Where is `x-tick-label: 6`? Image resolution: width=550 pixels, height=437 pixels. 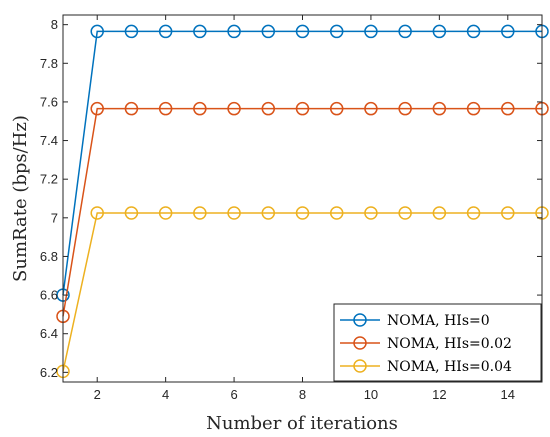
x-tick-label: 6 is located at coordinates (233, 394).